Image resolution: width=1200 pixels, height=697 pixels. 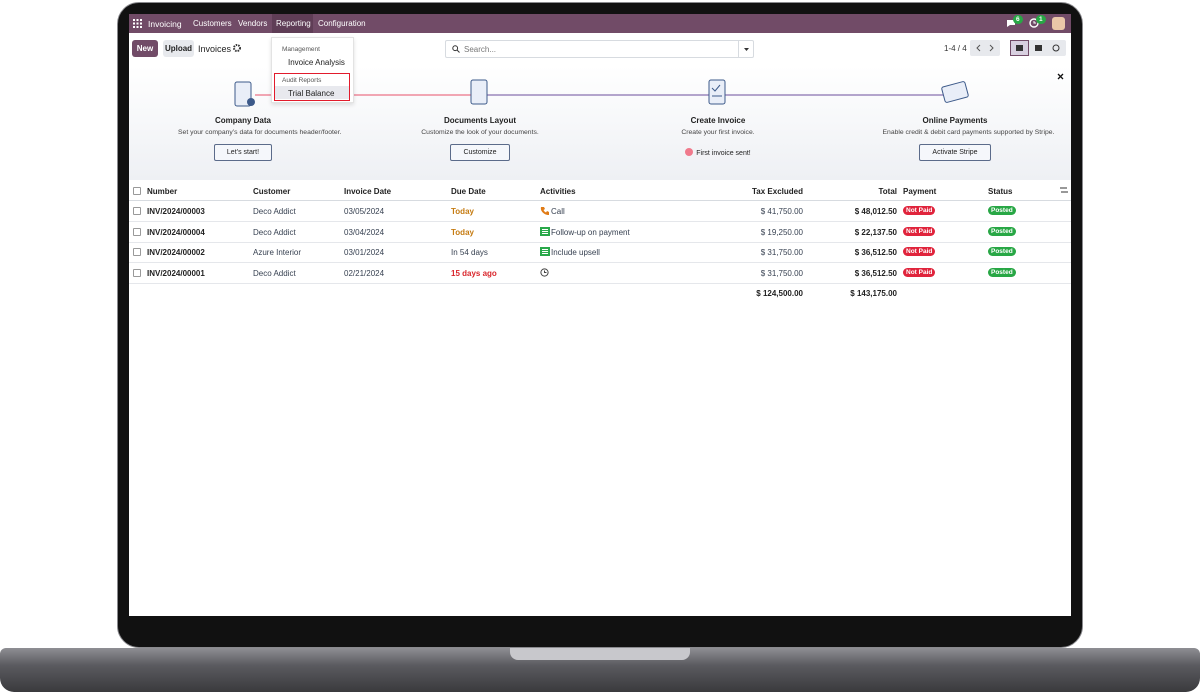 What do you see at coordinates (178, 48) in the screenshot?
I see `upload-button: Upload` at bounding box center [178, 48].